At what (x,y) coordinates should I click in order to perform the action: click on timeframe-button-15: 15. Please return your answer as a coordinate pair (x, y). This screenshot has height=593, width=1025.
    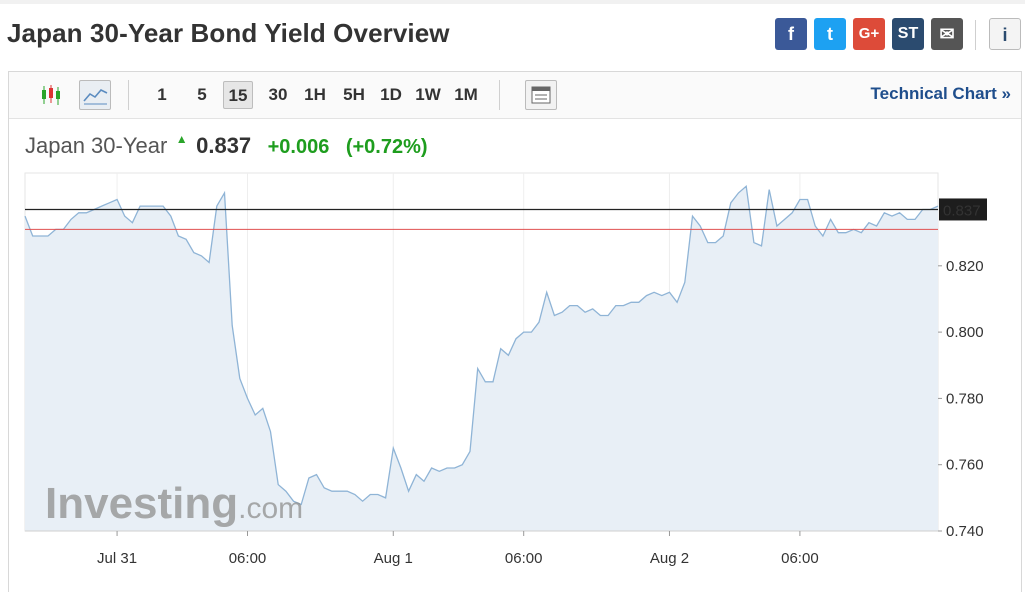
    Looking at the image, I should click on (238, 95).